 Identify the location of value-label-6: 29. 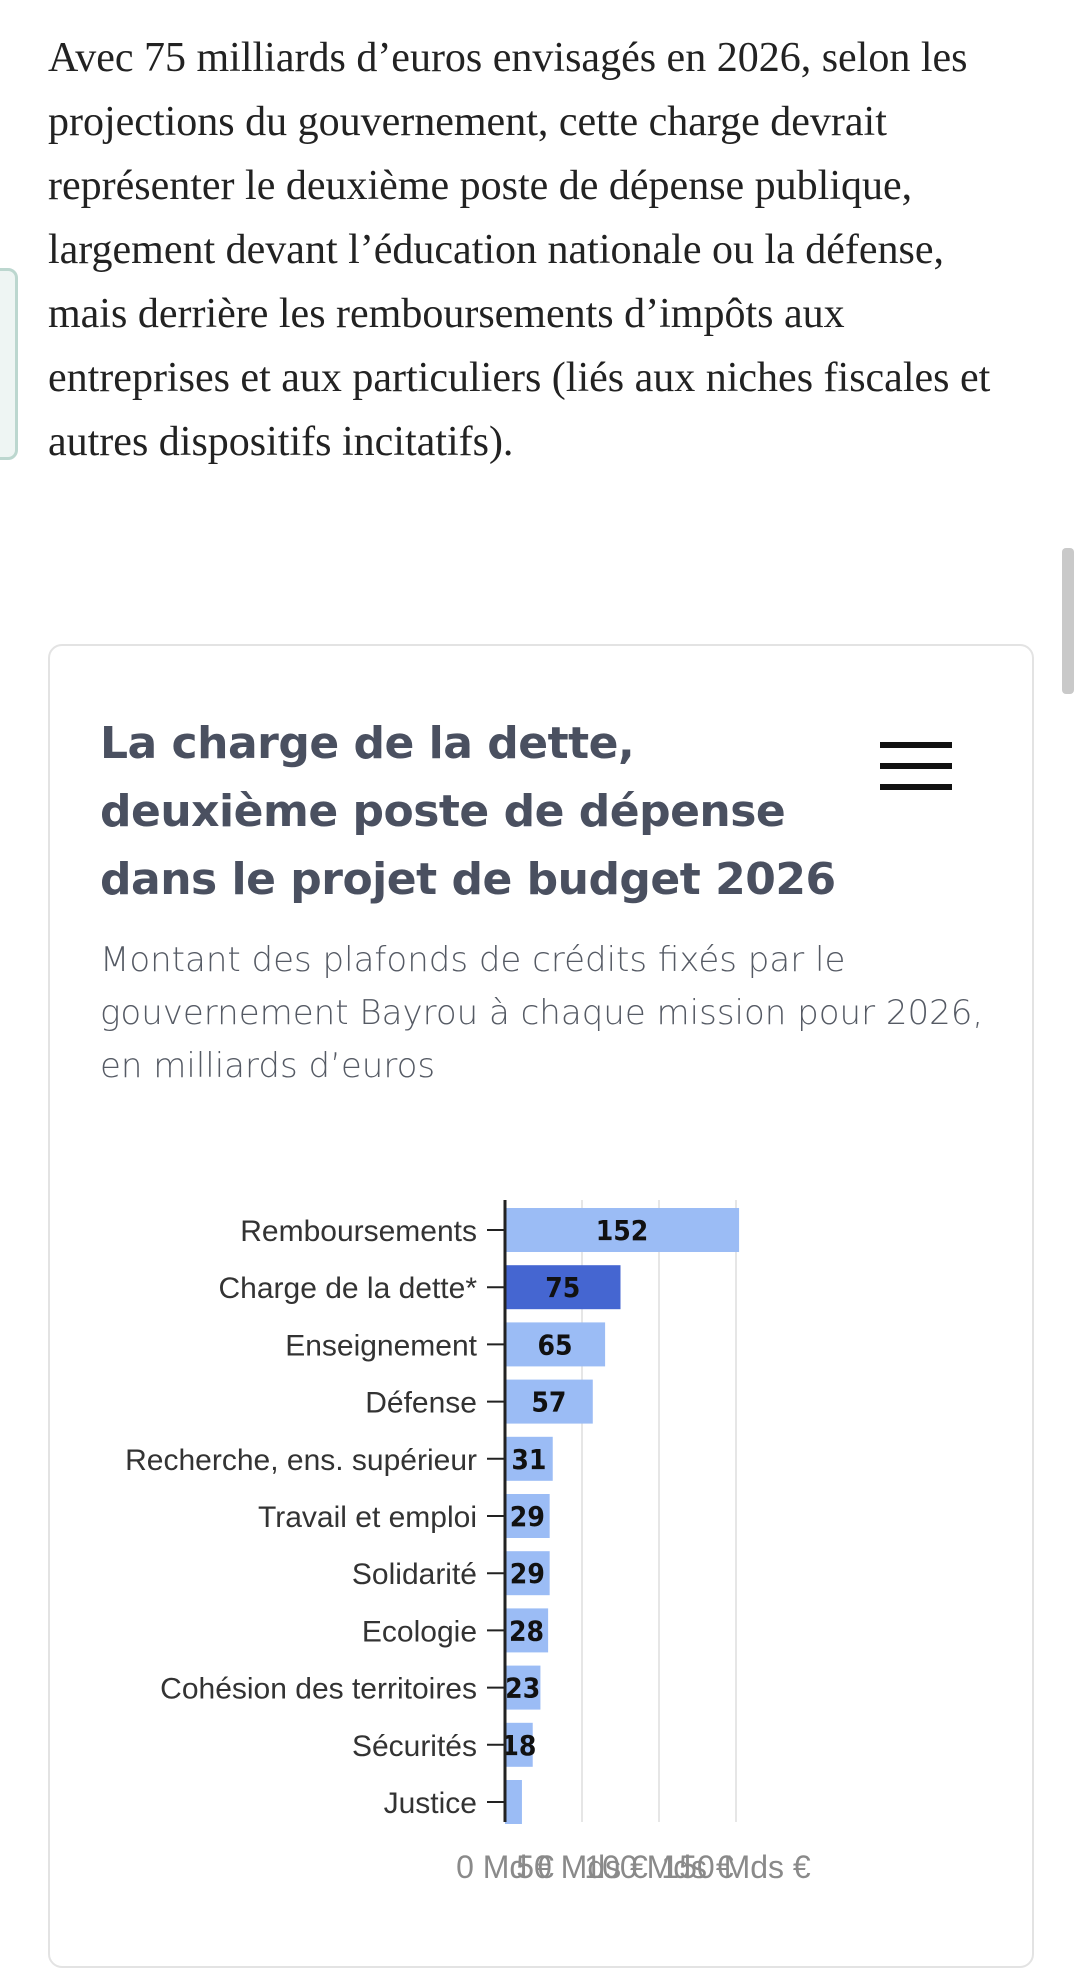
(527, 1573).